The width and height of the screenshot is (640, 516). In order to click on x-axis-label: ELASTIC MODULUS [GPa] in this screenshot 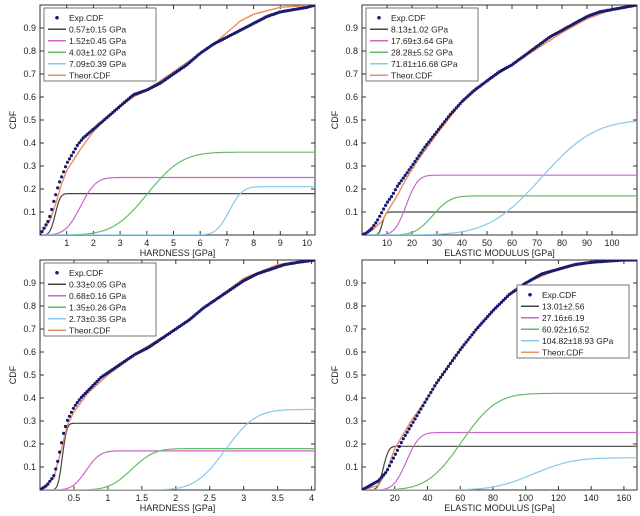, I will do `click(499, 253)`.